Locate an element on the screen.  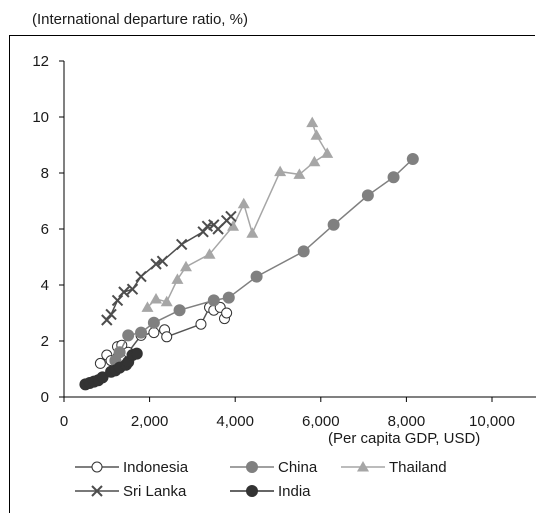
legend-label-thailand: Thailand is located at coordinates (418, 467).